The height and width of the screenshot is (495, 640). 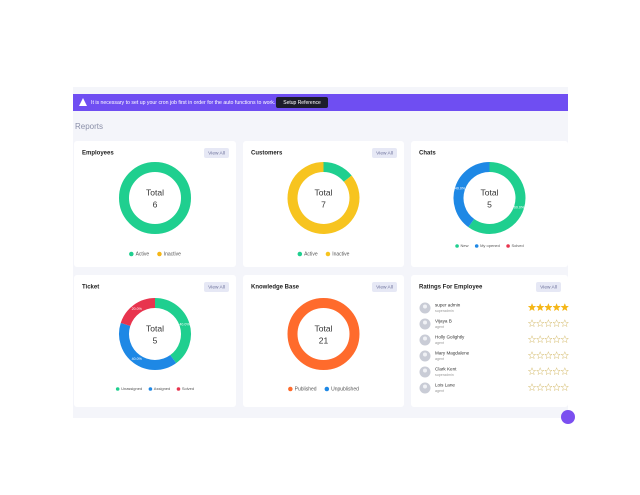 I want to click on top-bar, so click(x=320, y=76).